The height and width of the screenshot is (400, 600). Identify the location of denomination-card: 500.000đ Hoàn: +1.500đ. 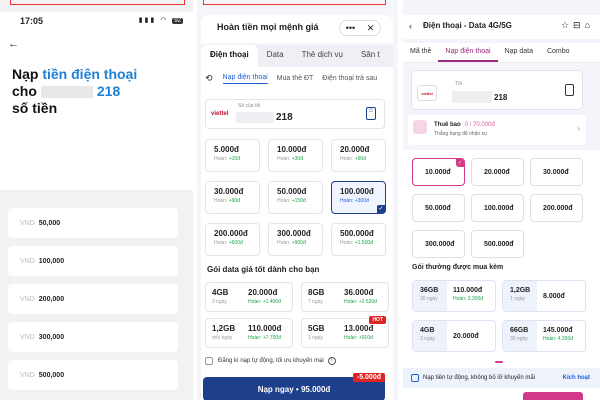
(358, 239).